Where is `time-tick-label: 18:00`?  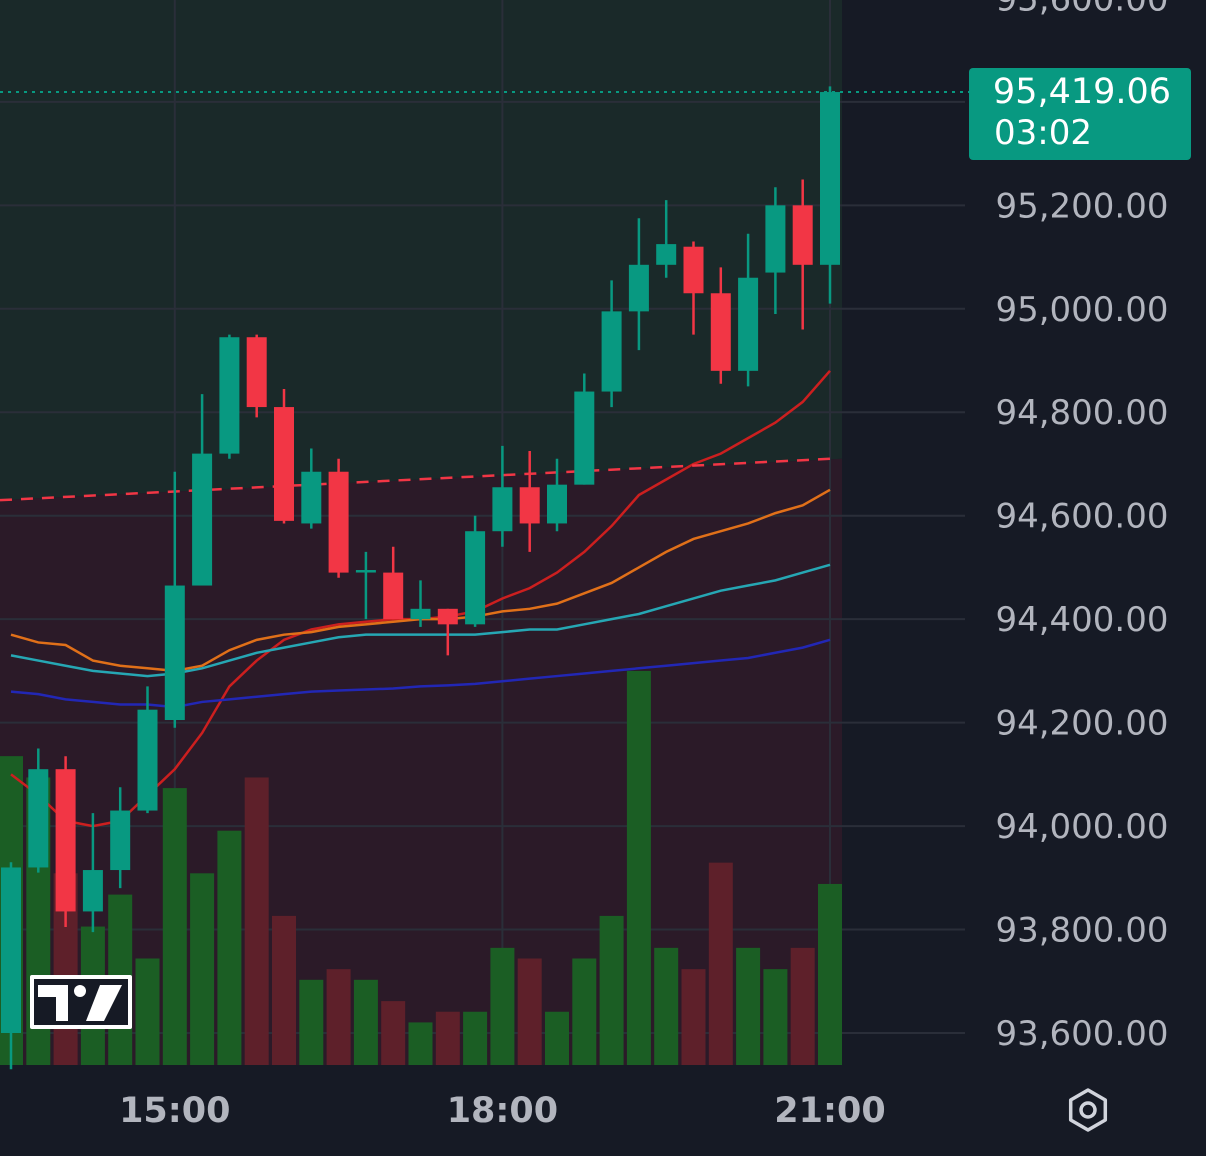
time-tick-label: 18:00 is located at coordinates (502, 1111).